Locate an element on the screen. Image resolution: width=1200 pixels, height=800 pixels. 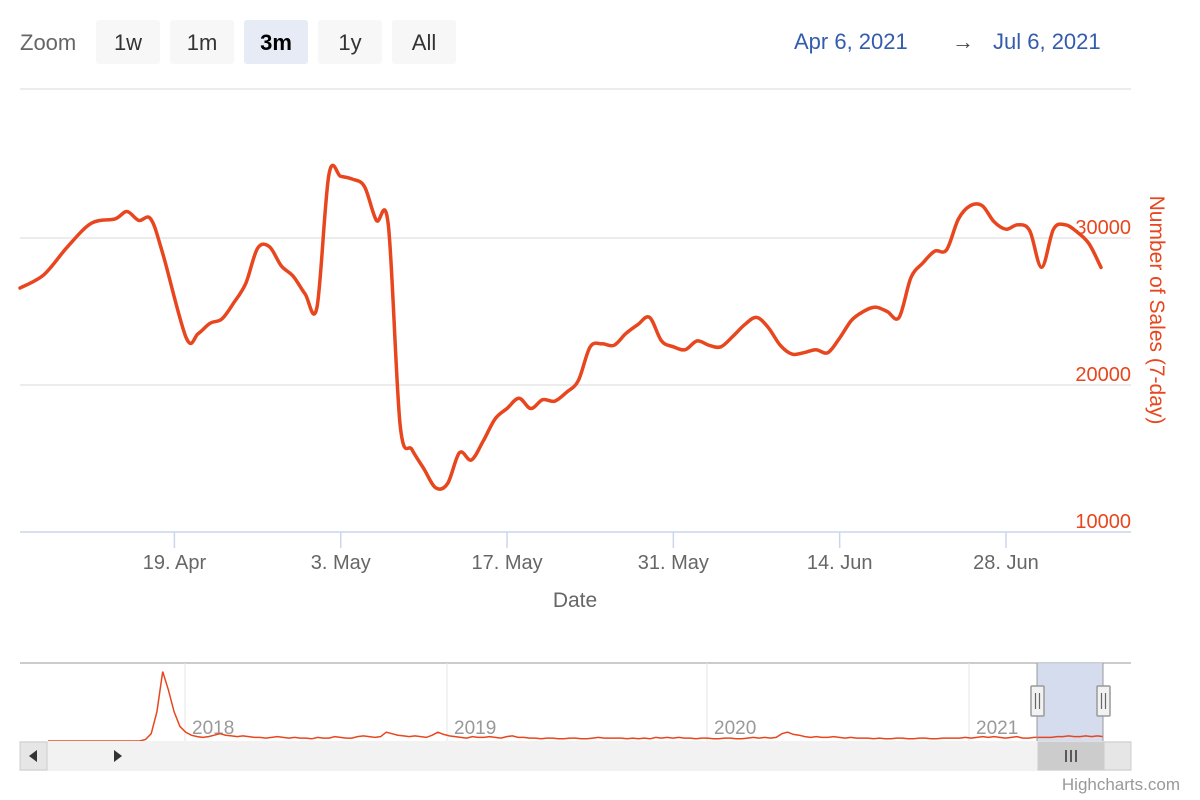
arrow-right-icon is located at coordinates (118, 756).